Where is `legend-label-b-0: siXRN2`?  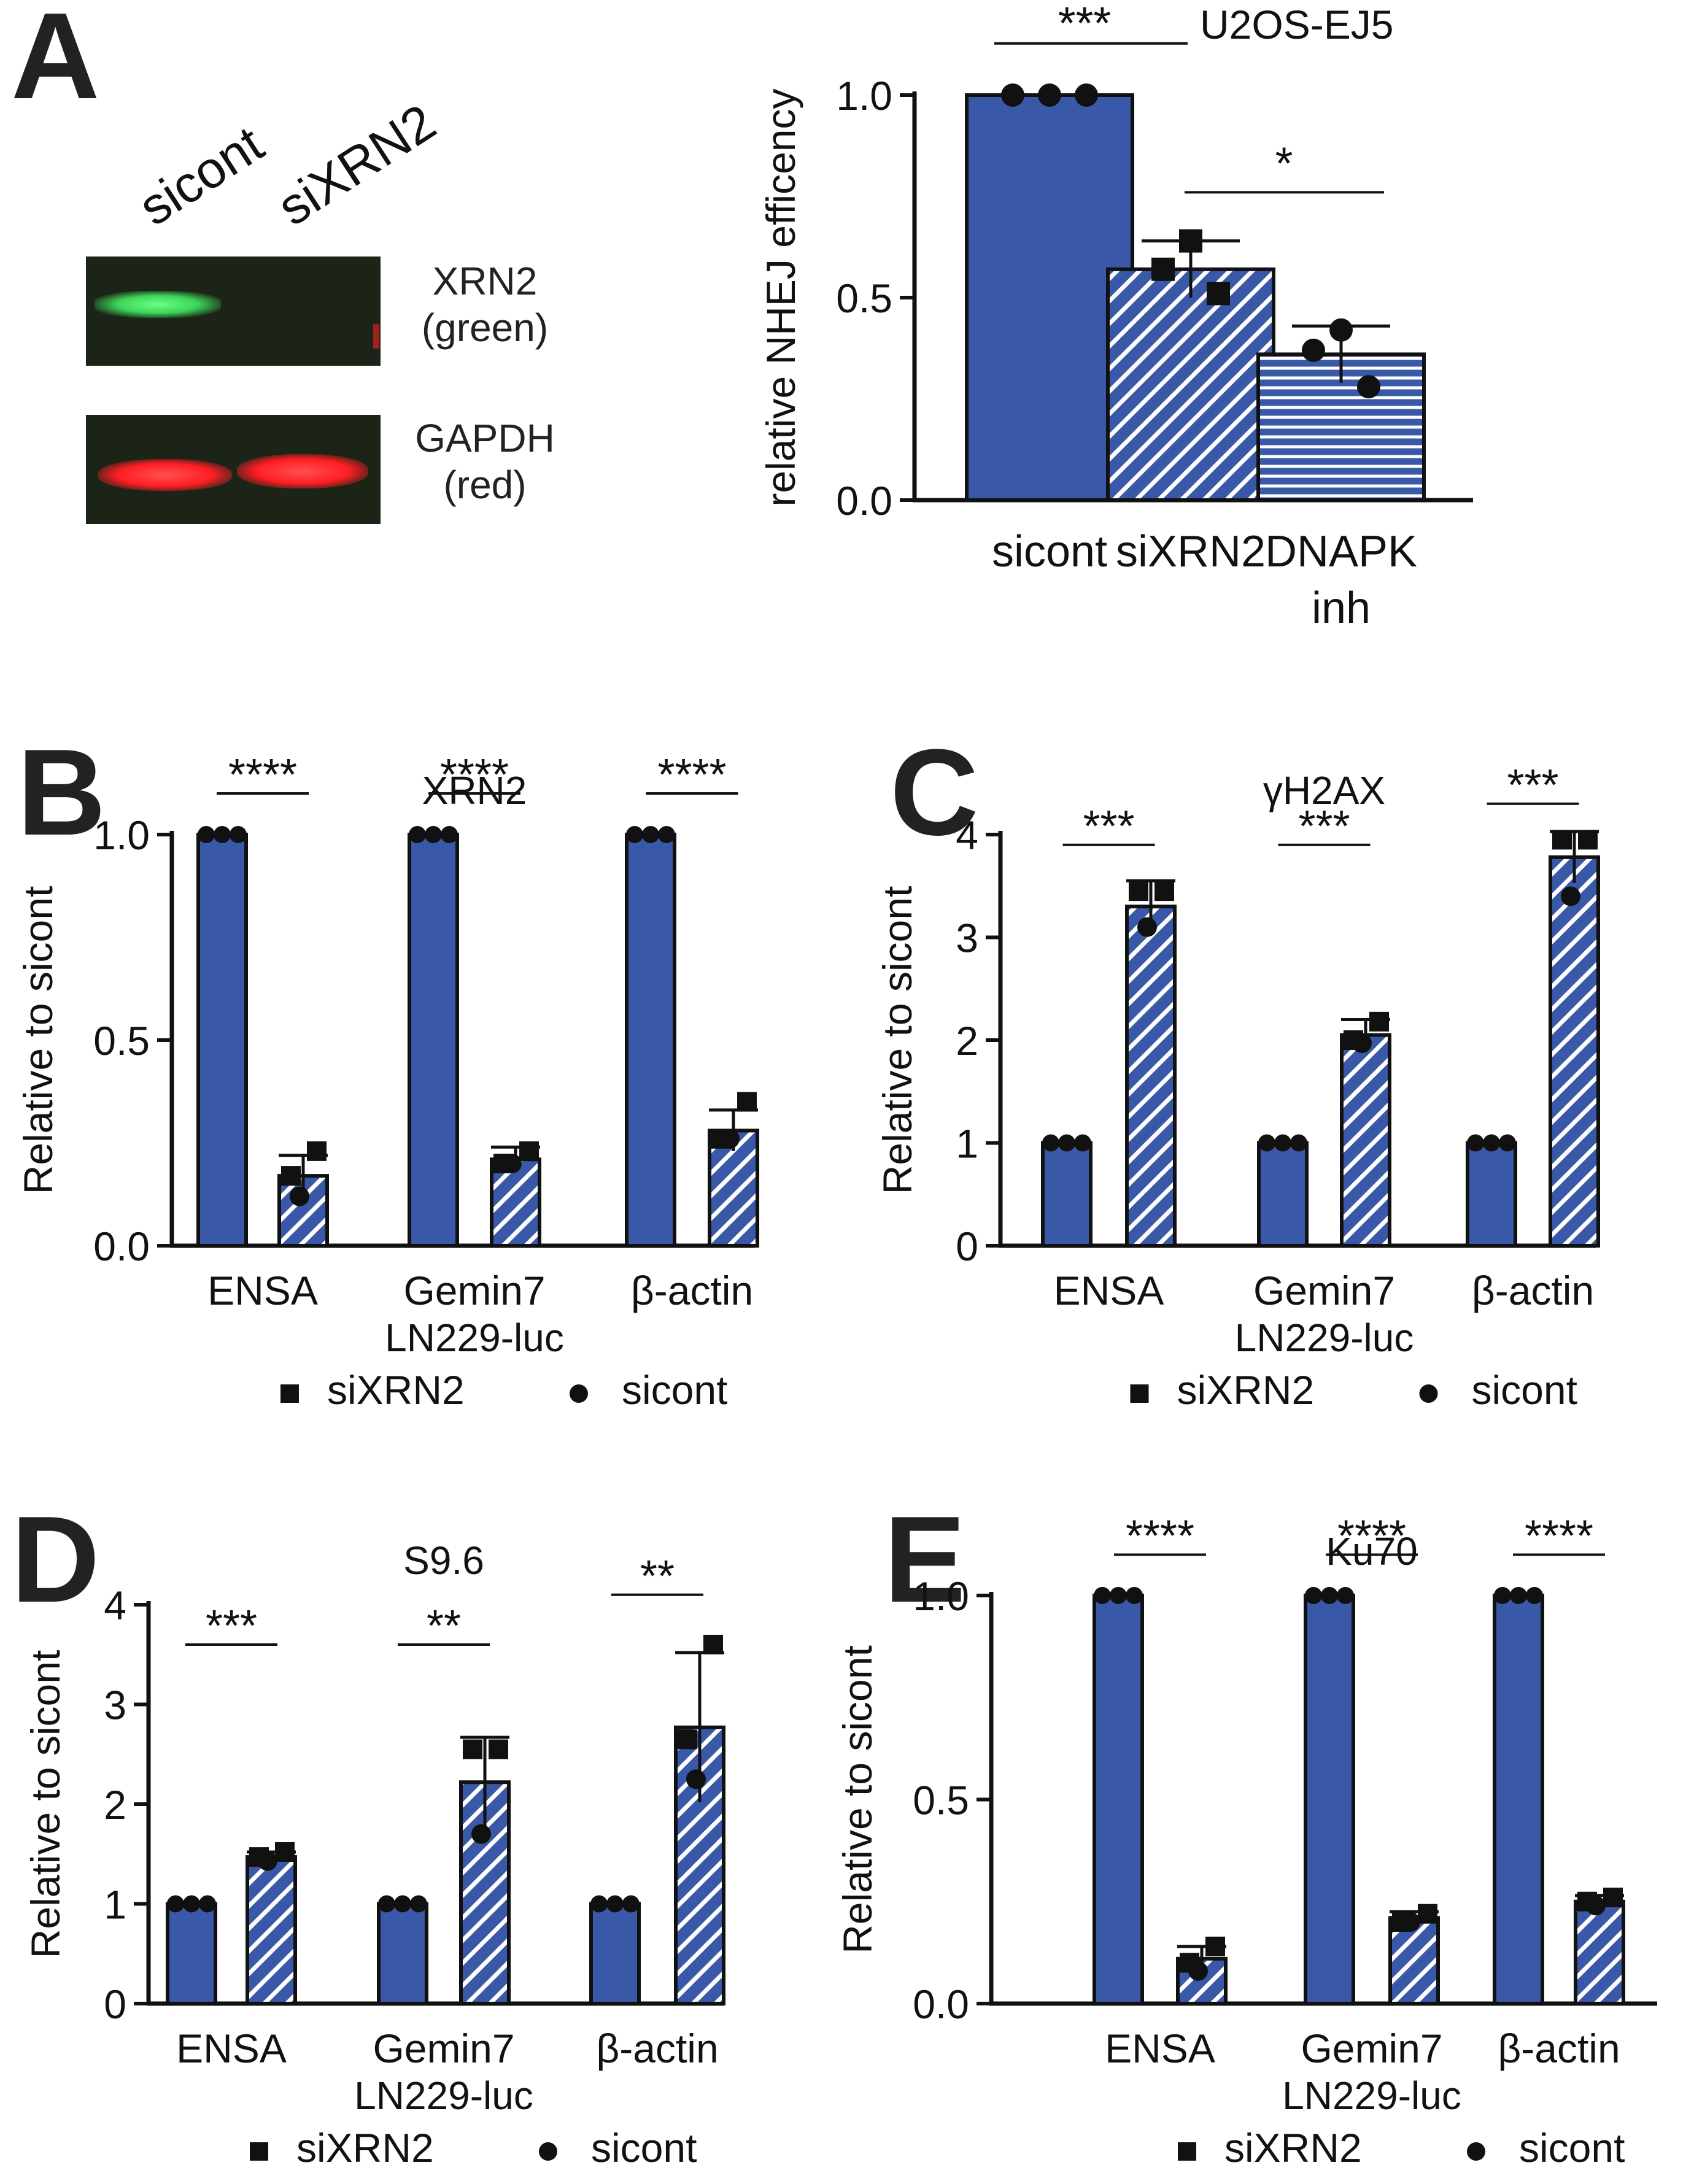
legend-label-b-0: siXRN2 is located at coordinates (396, 1390).